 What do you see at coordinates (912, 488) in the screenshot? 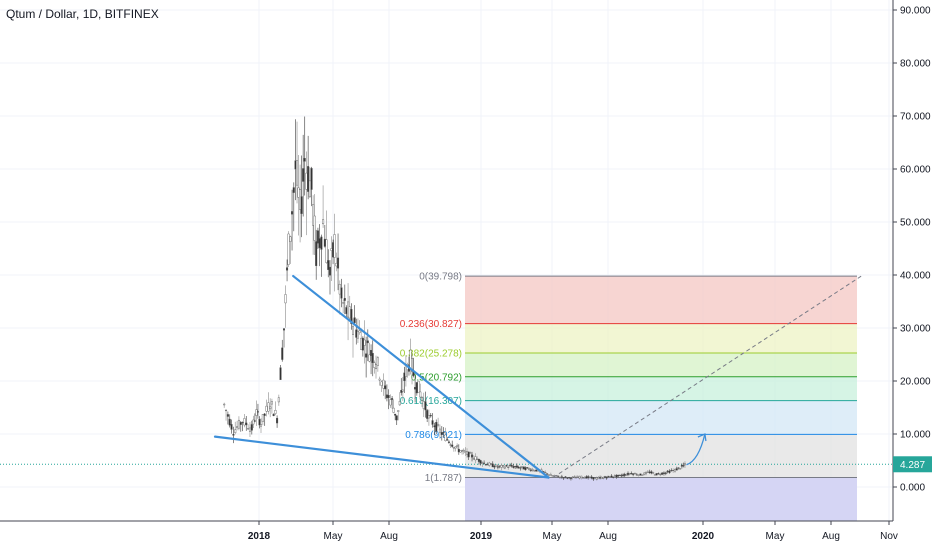
I see `y-tick-label: 0.000` at bounding box center [912, 488].